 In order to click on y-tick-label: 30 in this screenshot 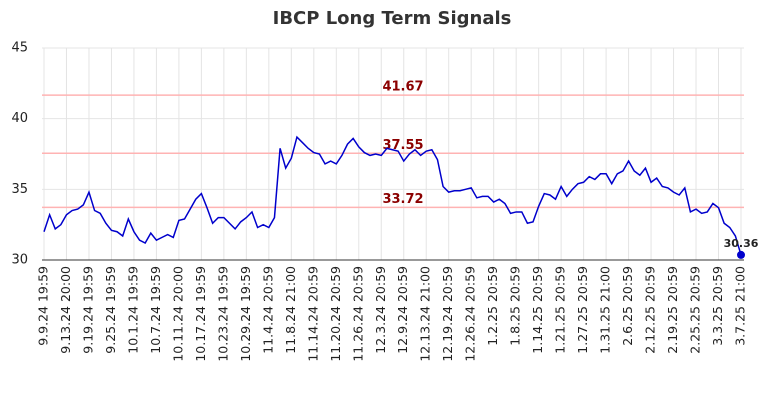, I will do `click(19, 260)`.